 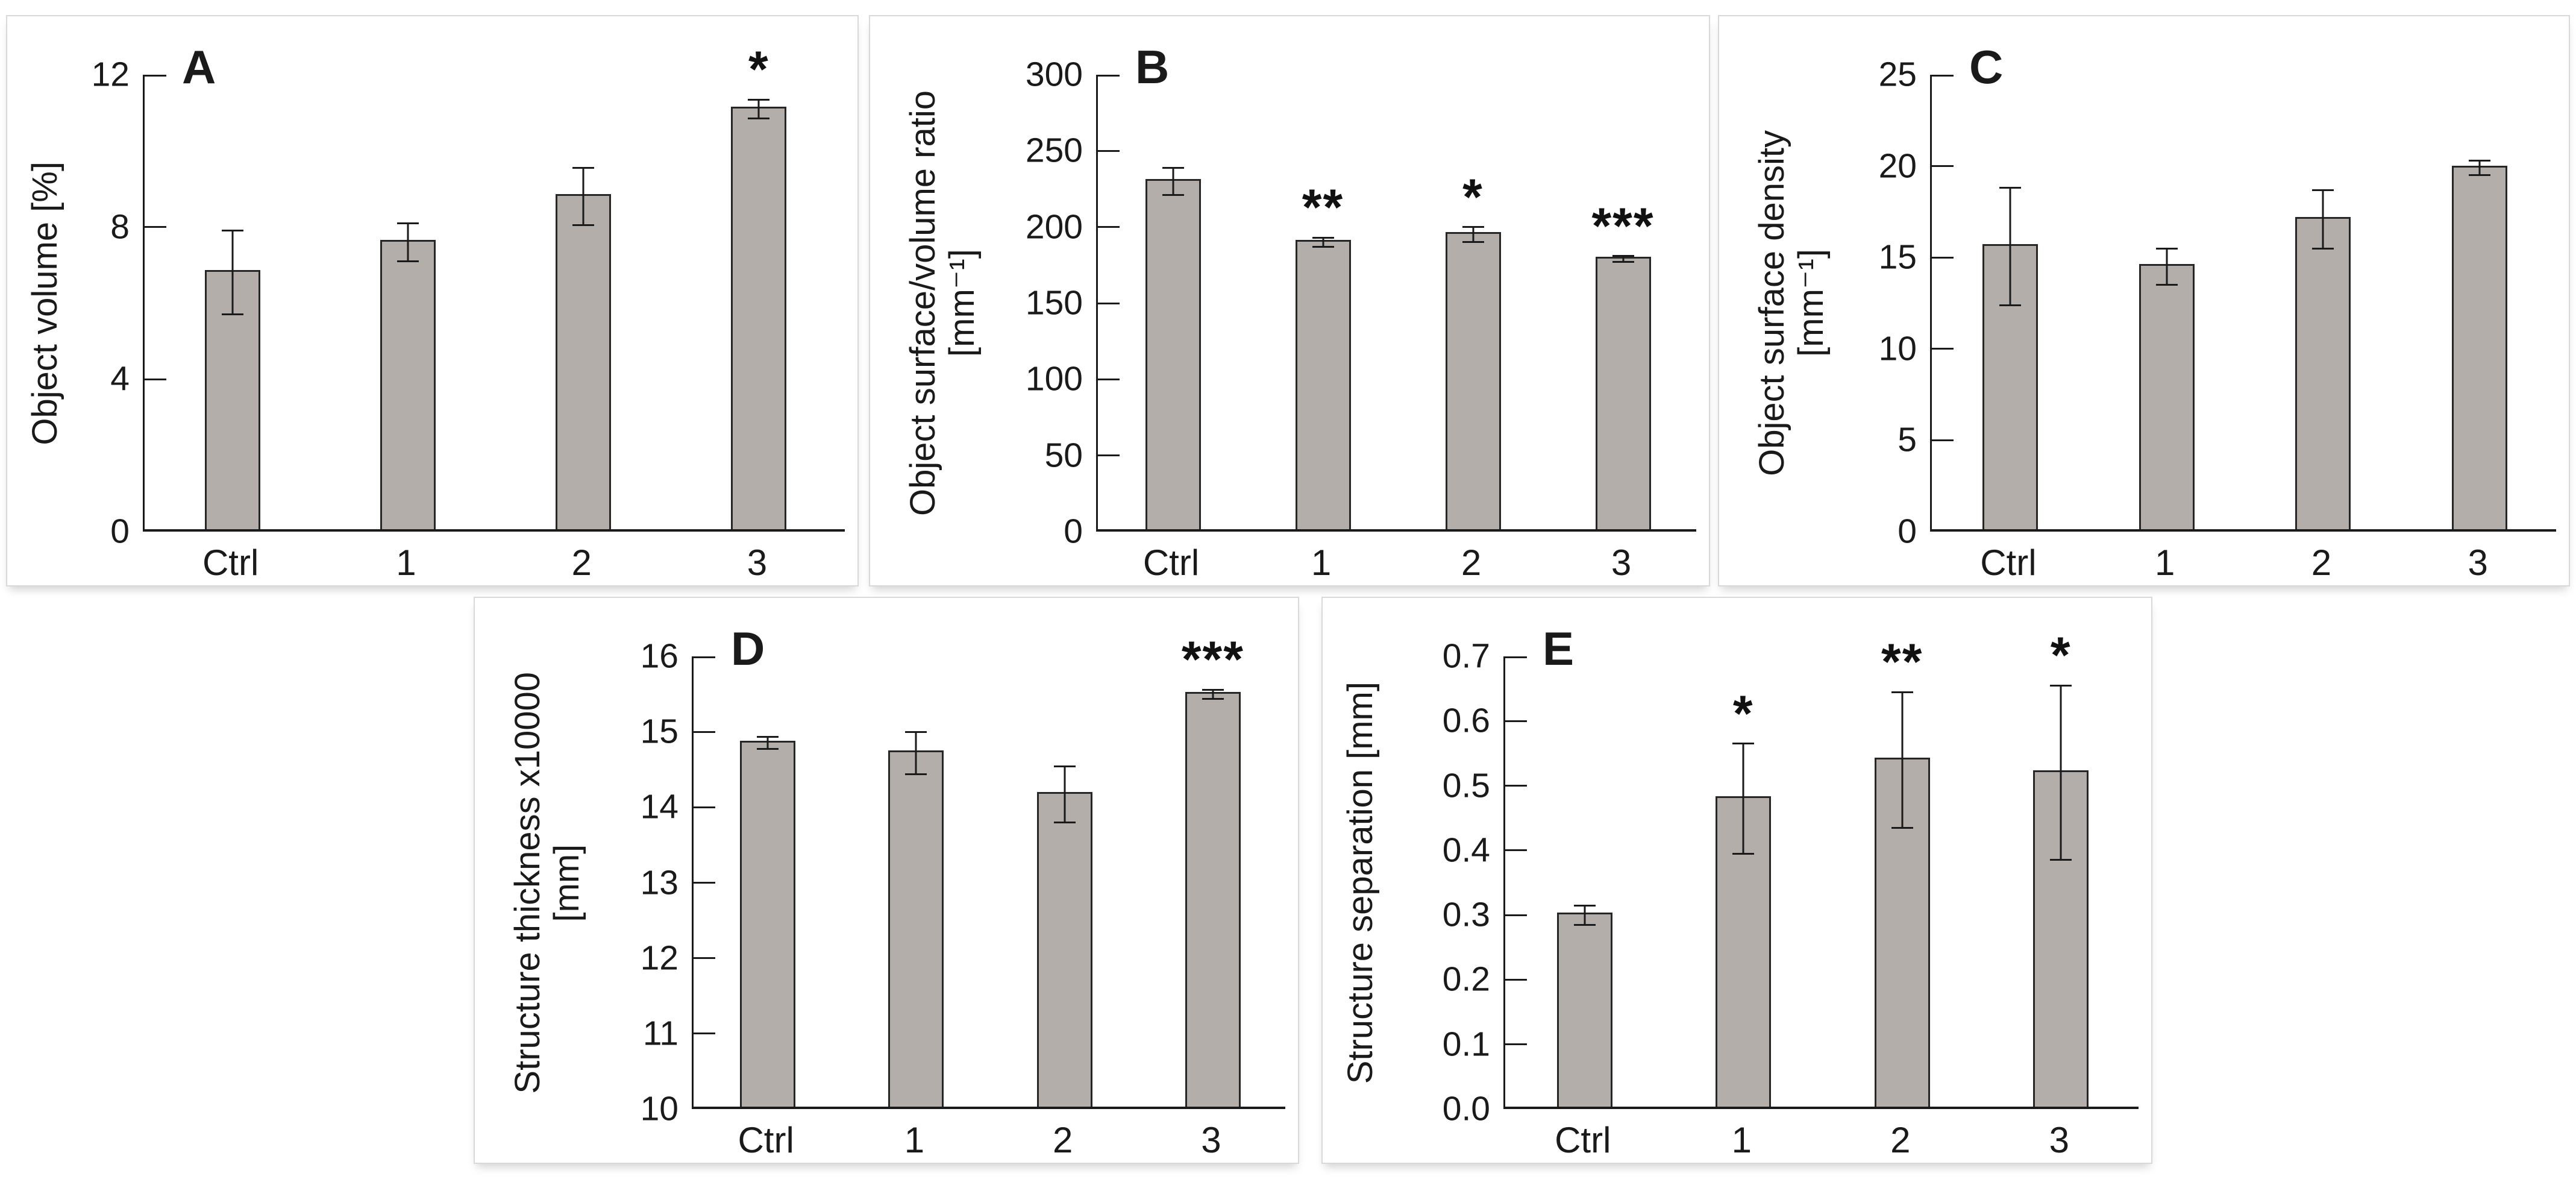 What do you see at coordinates (1466, 720) in the screenshot?
I see `y-tick-label: 0.6` at bounding box center [1466, 720].